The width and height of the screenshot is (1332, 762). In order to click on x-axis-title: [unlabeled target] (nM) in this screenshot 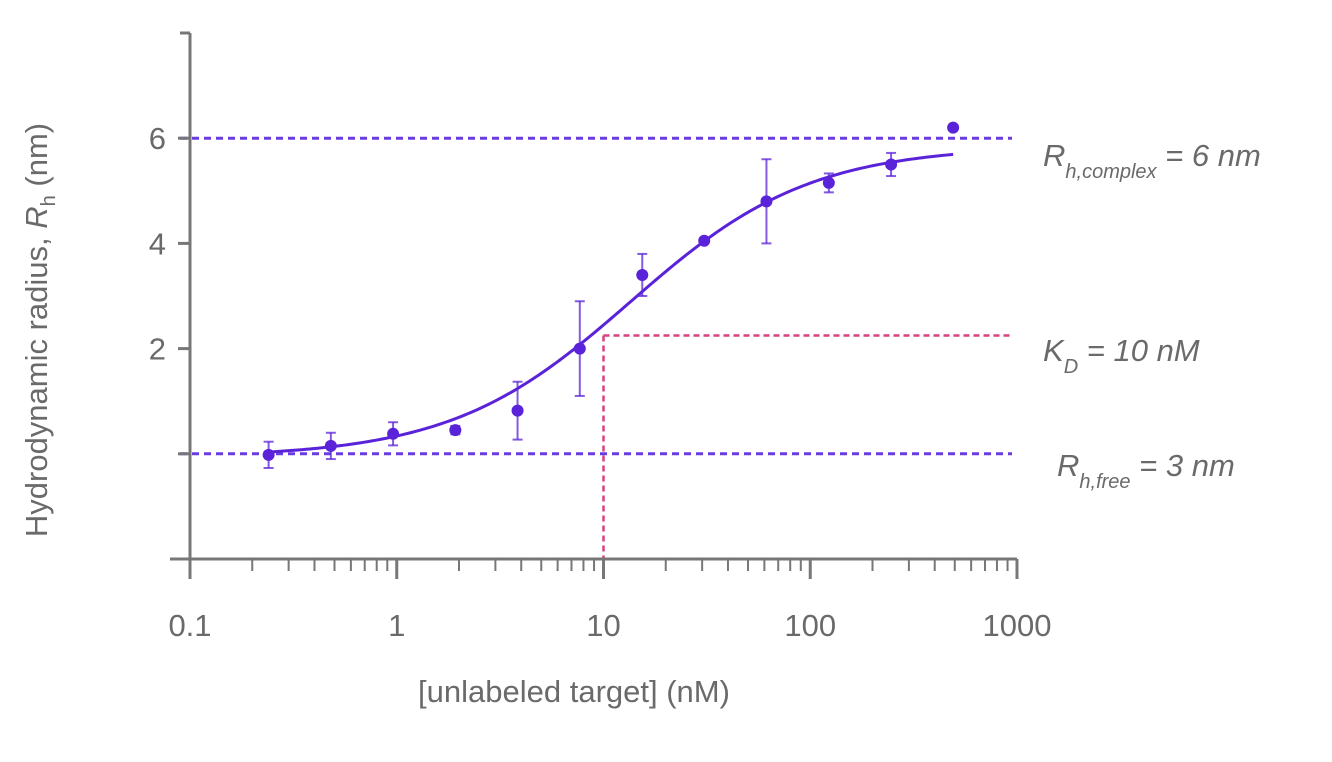, I will do `click(574, 691)`.